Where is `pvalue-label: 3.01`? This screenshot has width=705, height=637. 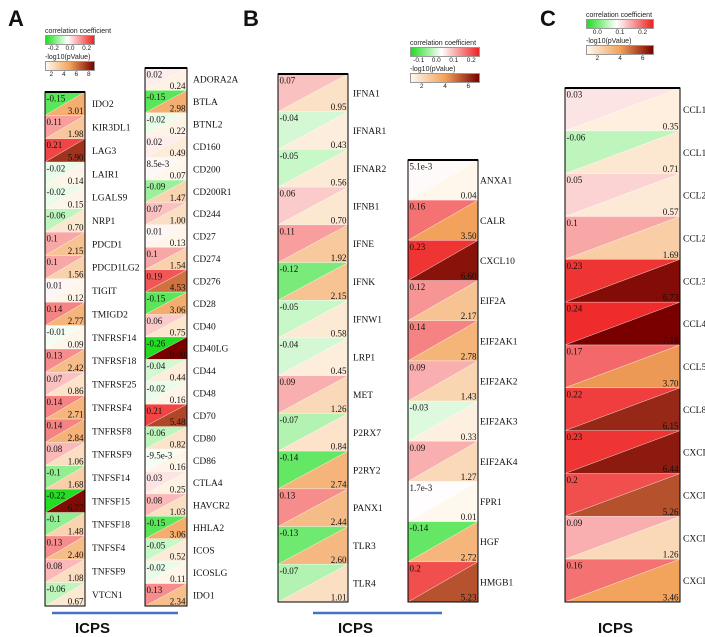 pvalue-label: 3.01 is located at coordinates (76, 111).